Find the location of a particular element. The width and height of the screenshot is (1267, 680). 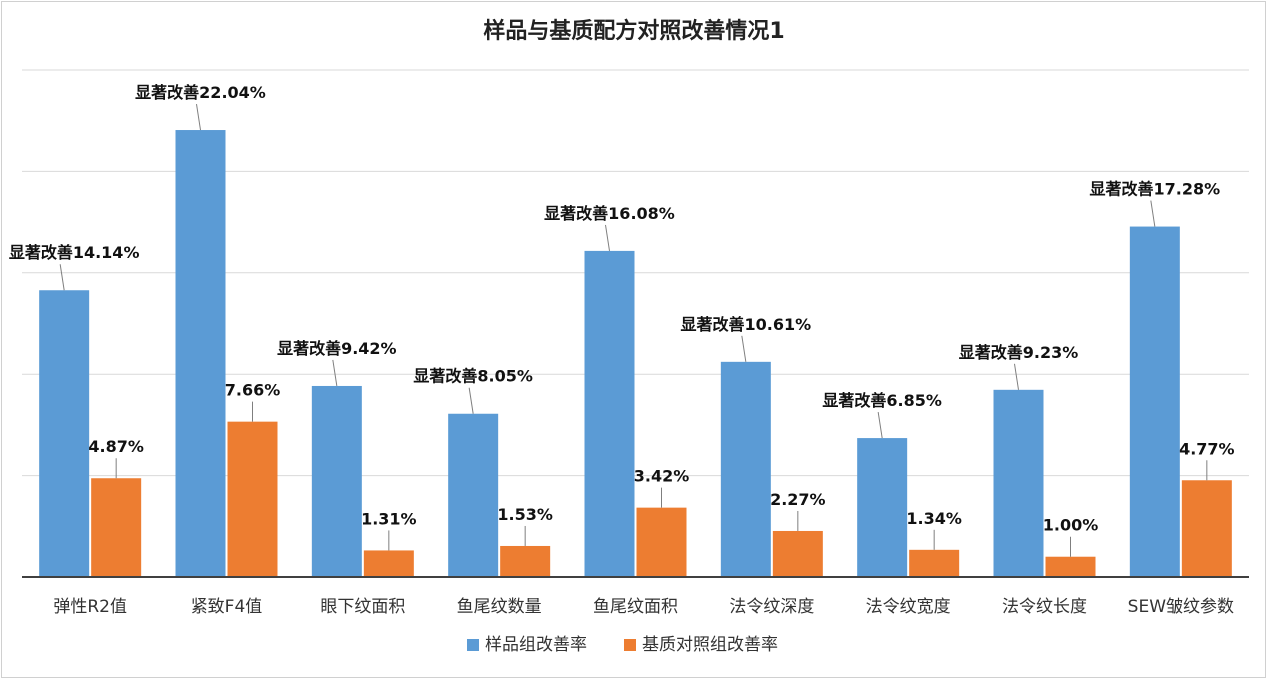

x-tick-label-5: 法令纹深度 is located at coordinates (771, 607).